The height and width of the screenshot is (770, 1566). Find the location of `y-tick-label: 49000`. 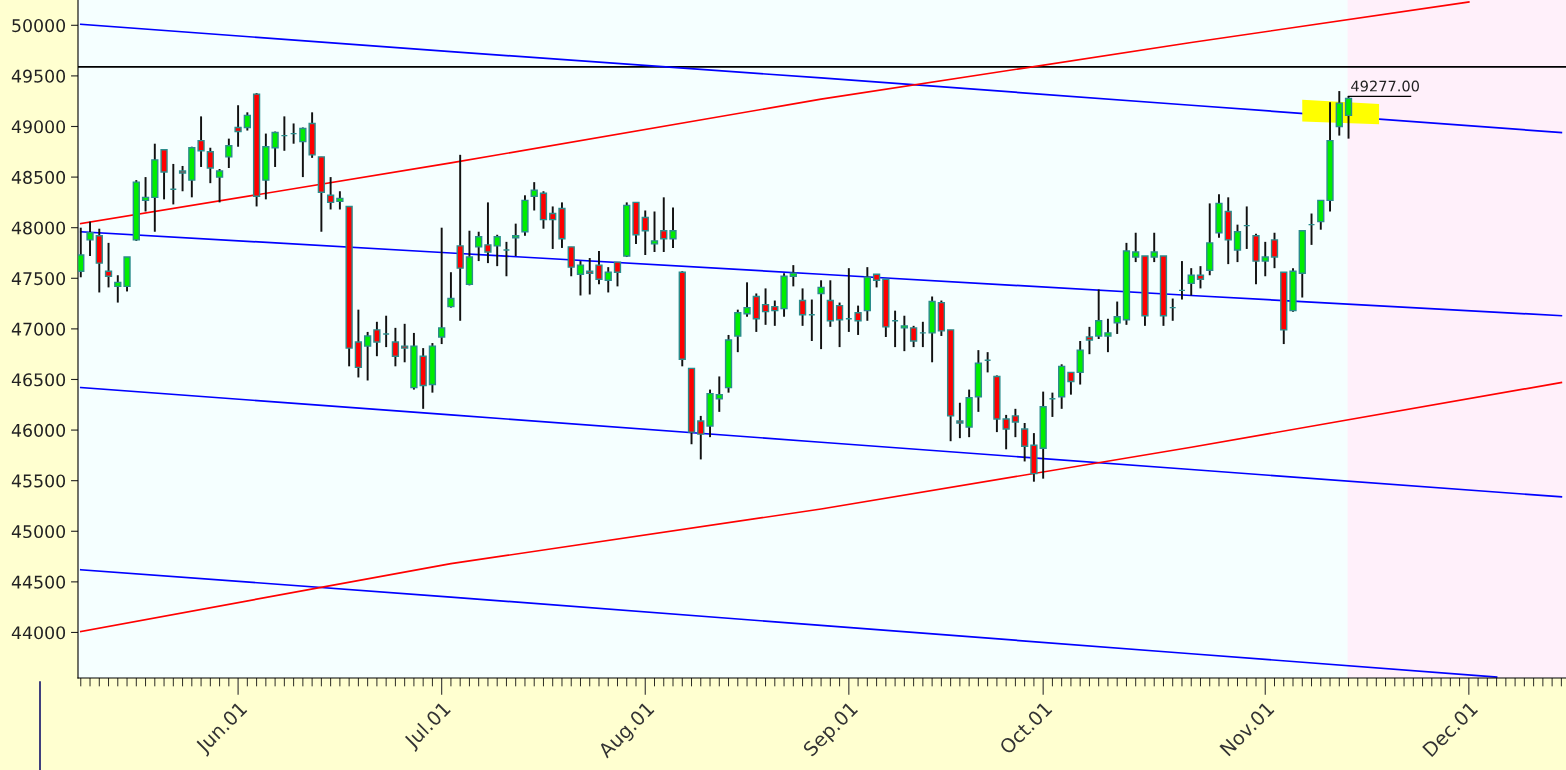

y-tick-label: 49000 is located at coordinates (38, 127).